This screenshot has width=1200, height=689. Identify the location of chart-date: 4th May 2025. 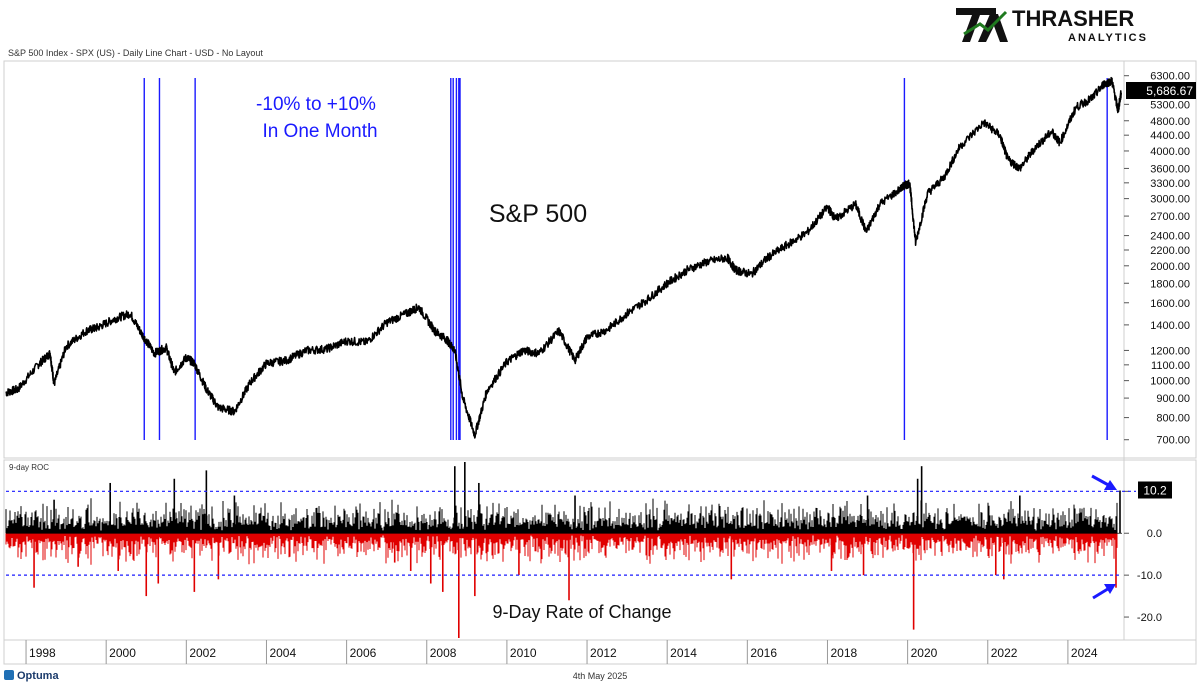
(600, 676).